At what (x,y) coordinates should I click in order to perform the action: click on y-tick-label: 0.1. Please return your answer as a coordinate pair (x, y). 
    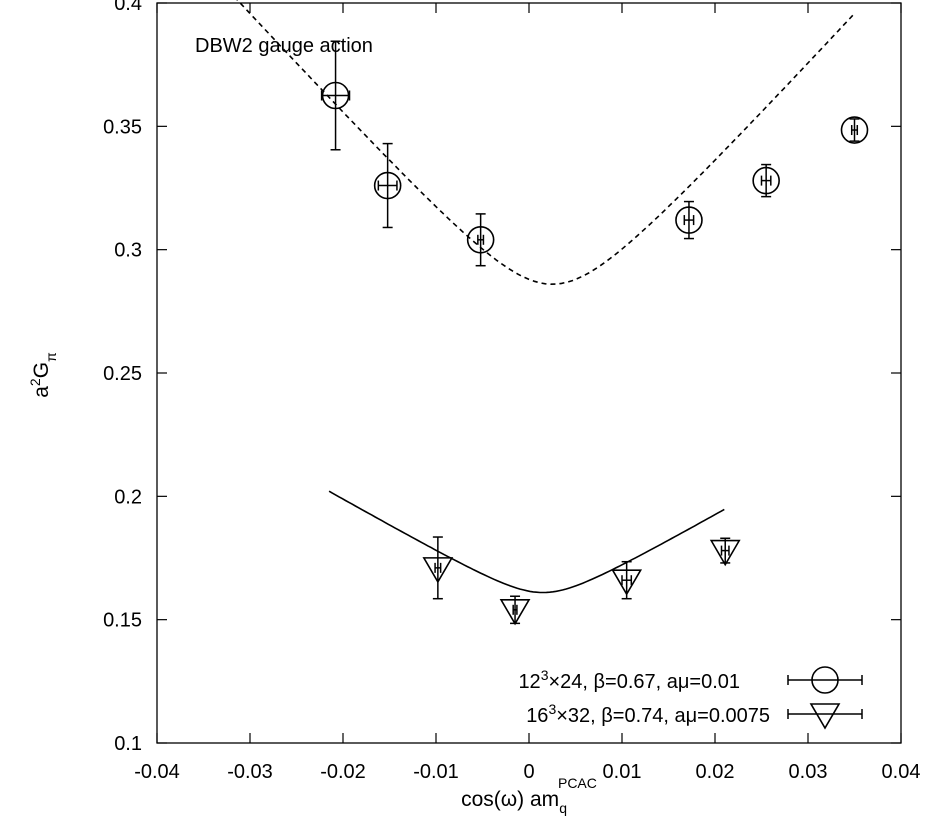
    Looking at the image, I should click on (128, 744).